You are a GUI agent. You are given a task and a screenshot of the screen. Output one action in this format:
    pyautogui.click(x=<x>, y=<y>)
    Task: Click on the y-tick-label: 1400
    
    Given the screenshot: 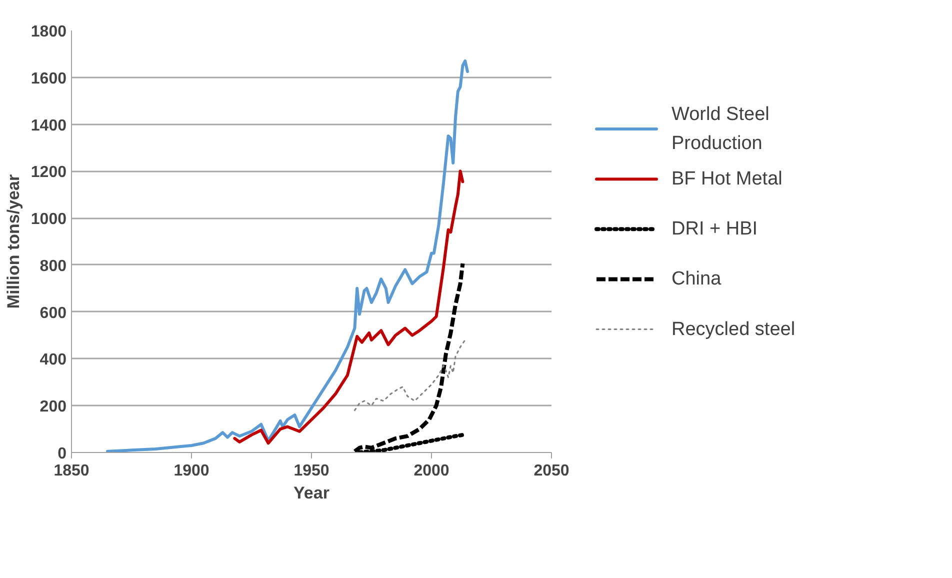 What is the action you would take?
    pyautogui.click(x=48, y=125)
    